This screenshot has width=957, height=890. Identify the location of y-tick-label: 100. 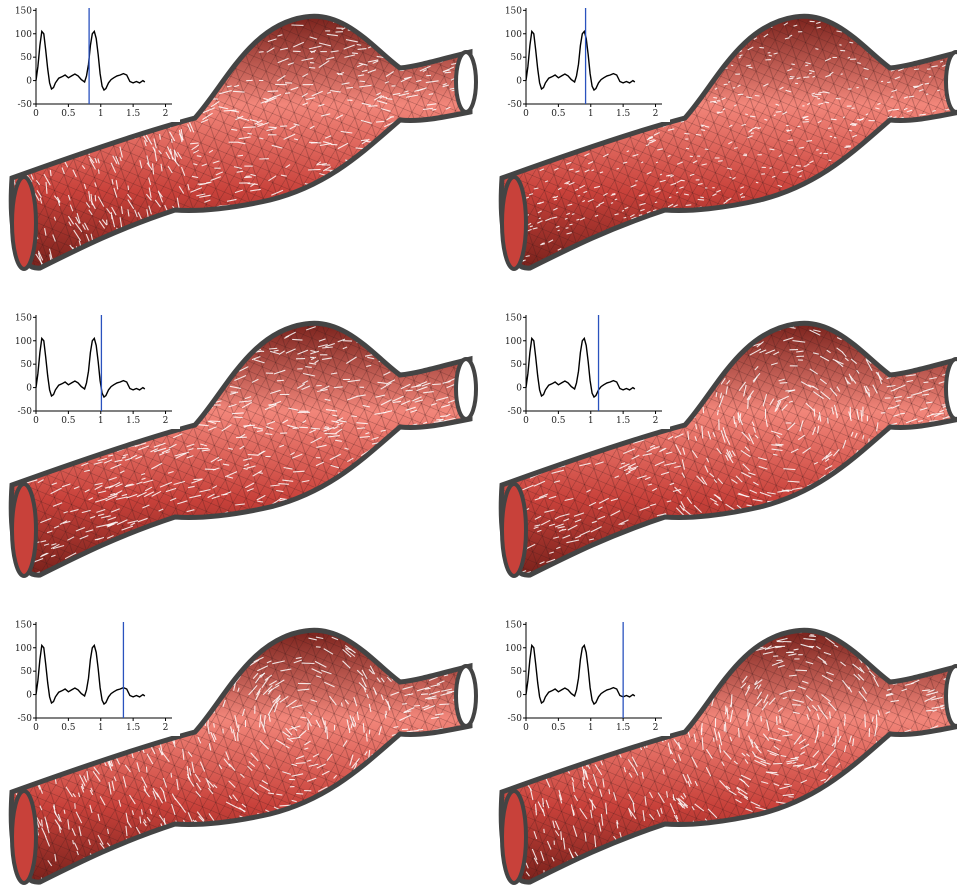
(23, 35).